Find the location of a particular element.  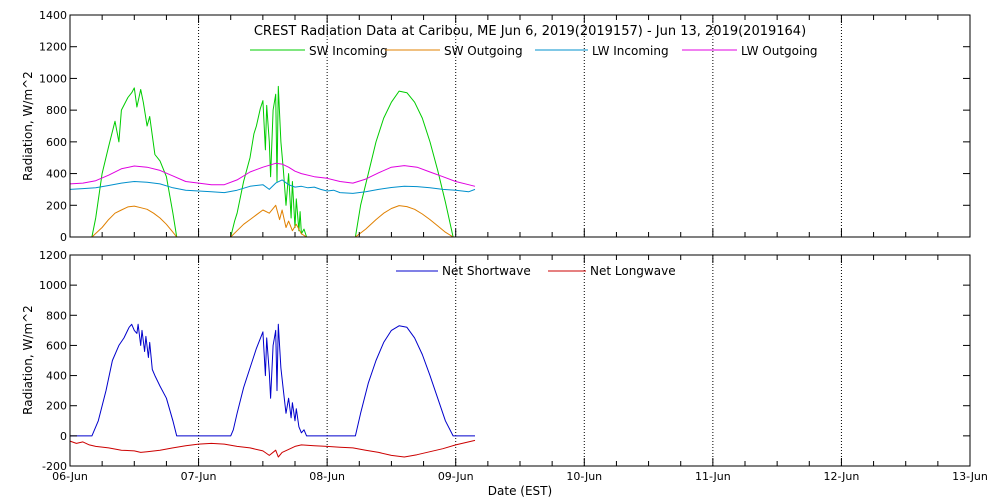

top-ytick-label: 1000 is located at coordinates (53, 78).